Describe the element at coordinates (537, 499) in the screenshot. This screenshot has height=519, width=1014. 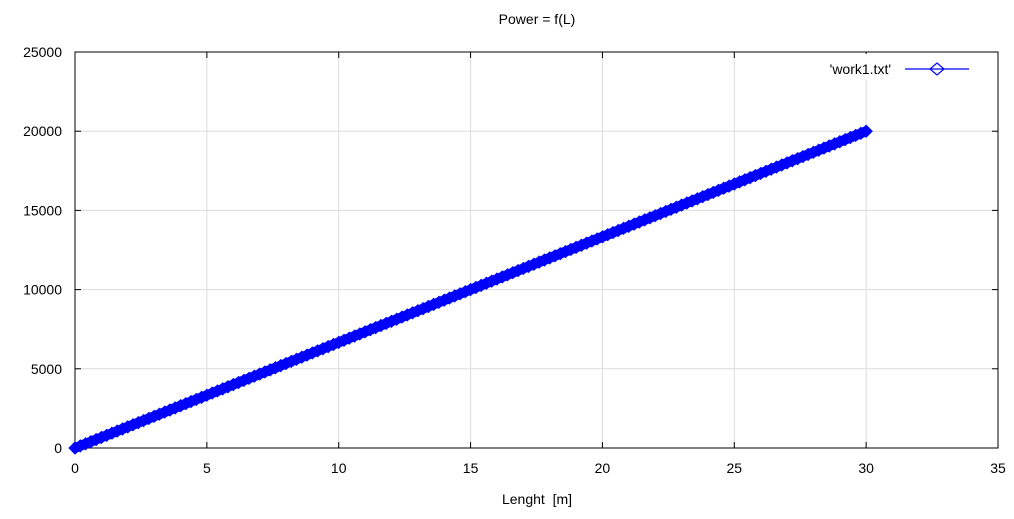
I see `x-axis-label: Lenght [m]` at that location.